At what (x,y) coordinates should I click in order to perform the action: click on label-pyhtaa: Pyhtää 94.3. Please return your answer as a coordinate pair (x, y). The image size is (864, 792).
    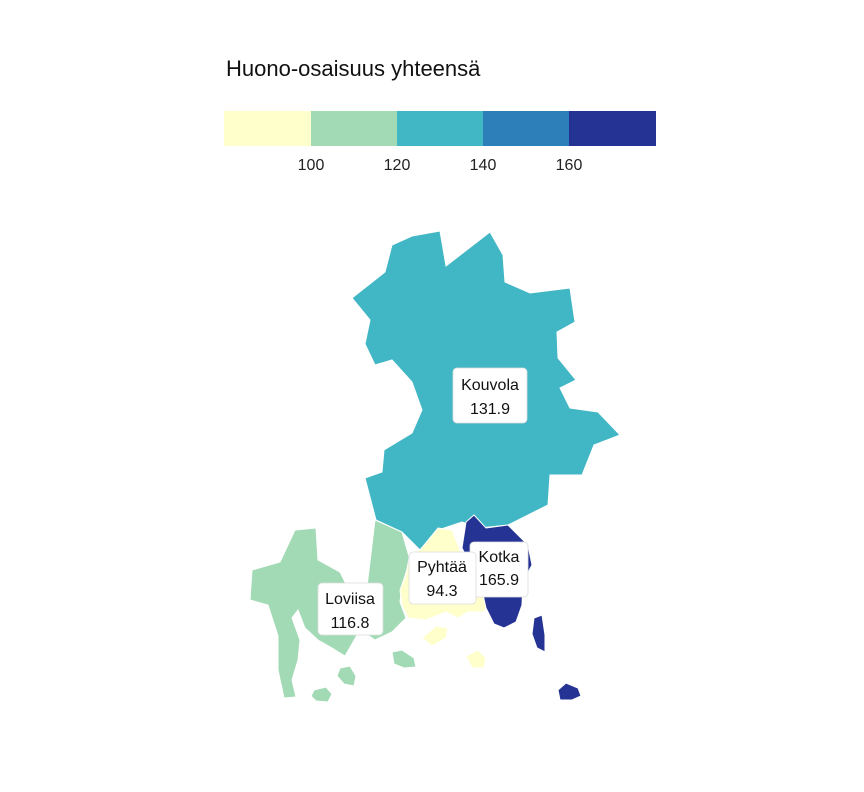
    Looking at the image, I should click on (442, 578).